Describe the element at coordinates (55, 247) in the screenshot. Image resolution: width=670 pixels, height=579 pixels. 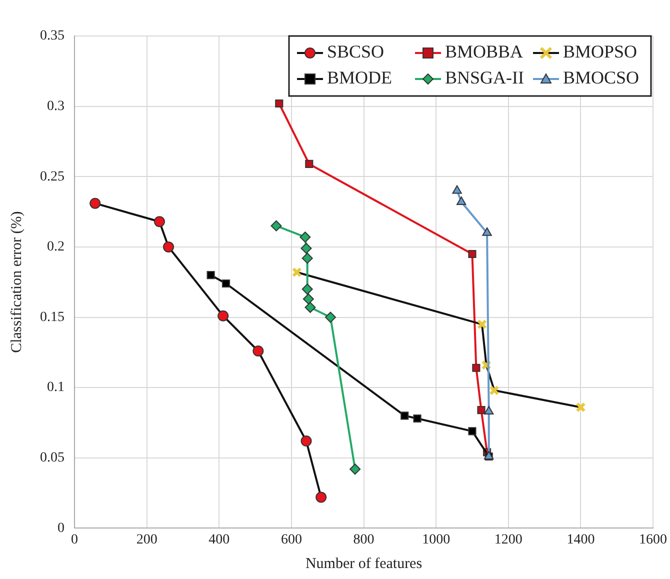
I see `y-tick-label: 0.2` at that location.